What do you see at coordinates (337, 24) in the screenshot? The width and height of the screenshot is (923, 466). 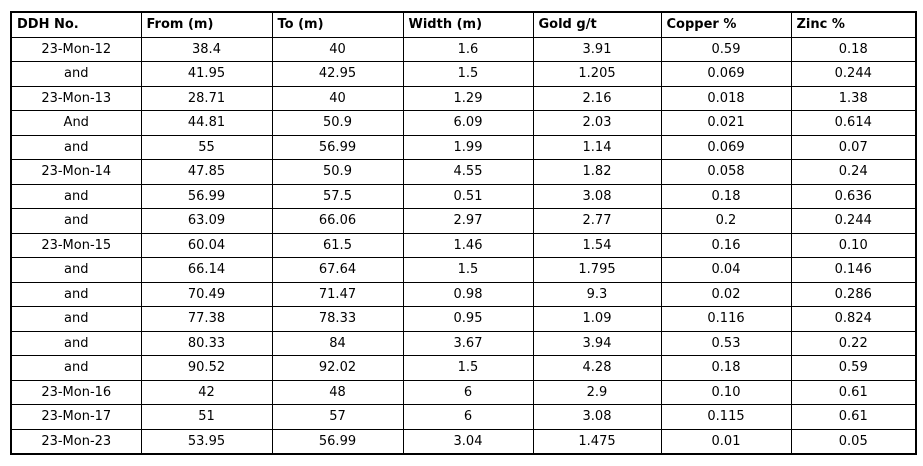 I see `column-header-to: To (m)` at bounding box center [337, 24].